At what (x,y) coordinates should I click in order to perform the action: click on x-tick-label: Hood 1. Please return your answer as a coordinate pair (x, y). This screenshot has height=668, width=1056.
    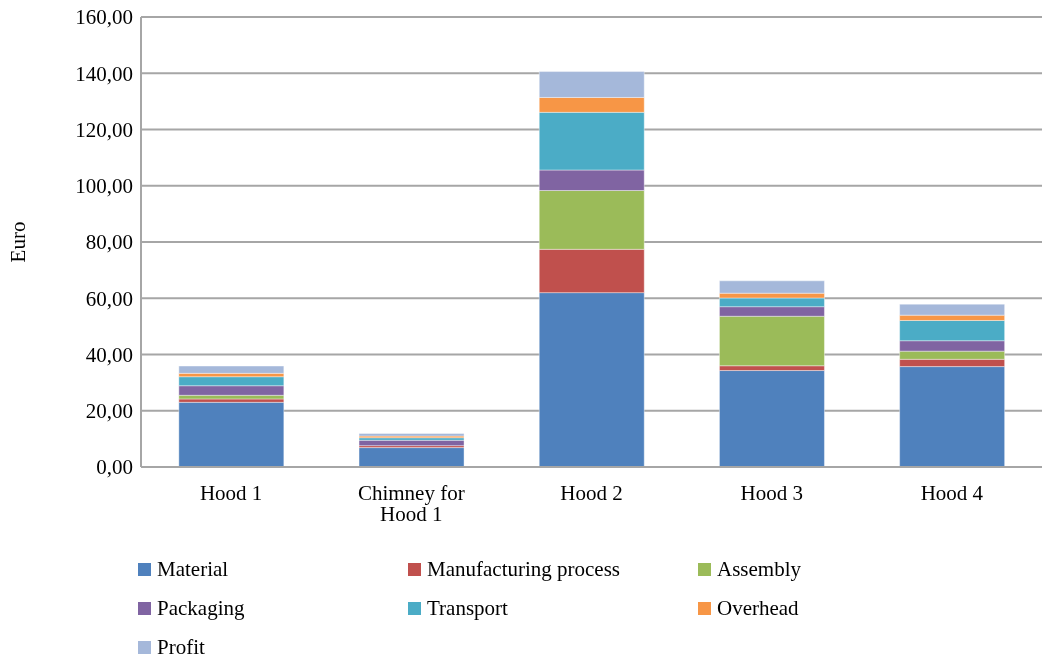
    Looking at the image, I should click on (231, 492).